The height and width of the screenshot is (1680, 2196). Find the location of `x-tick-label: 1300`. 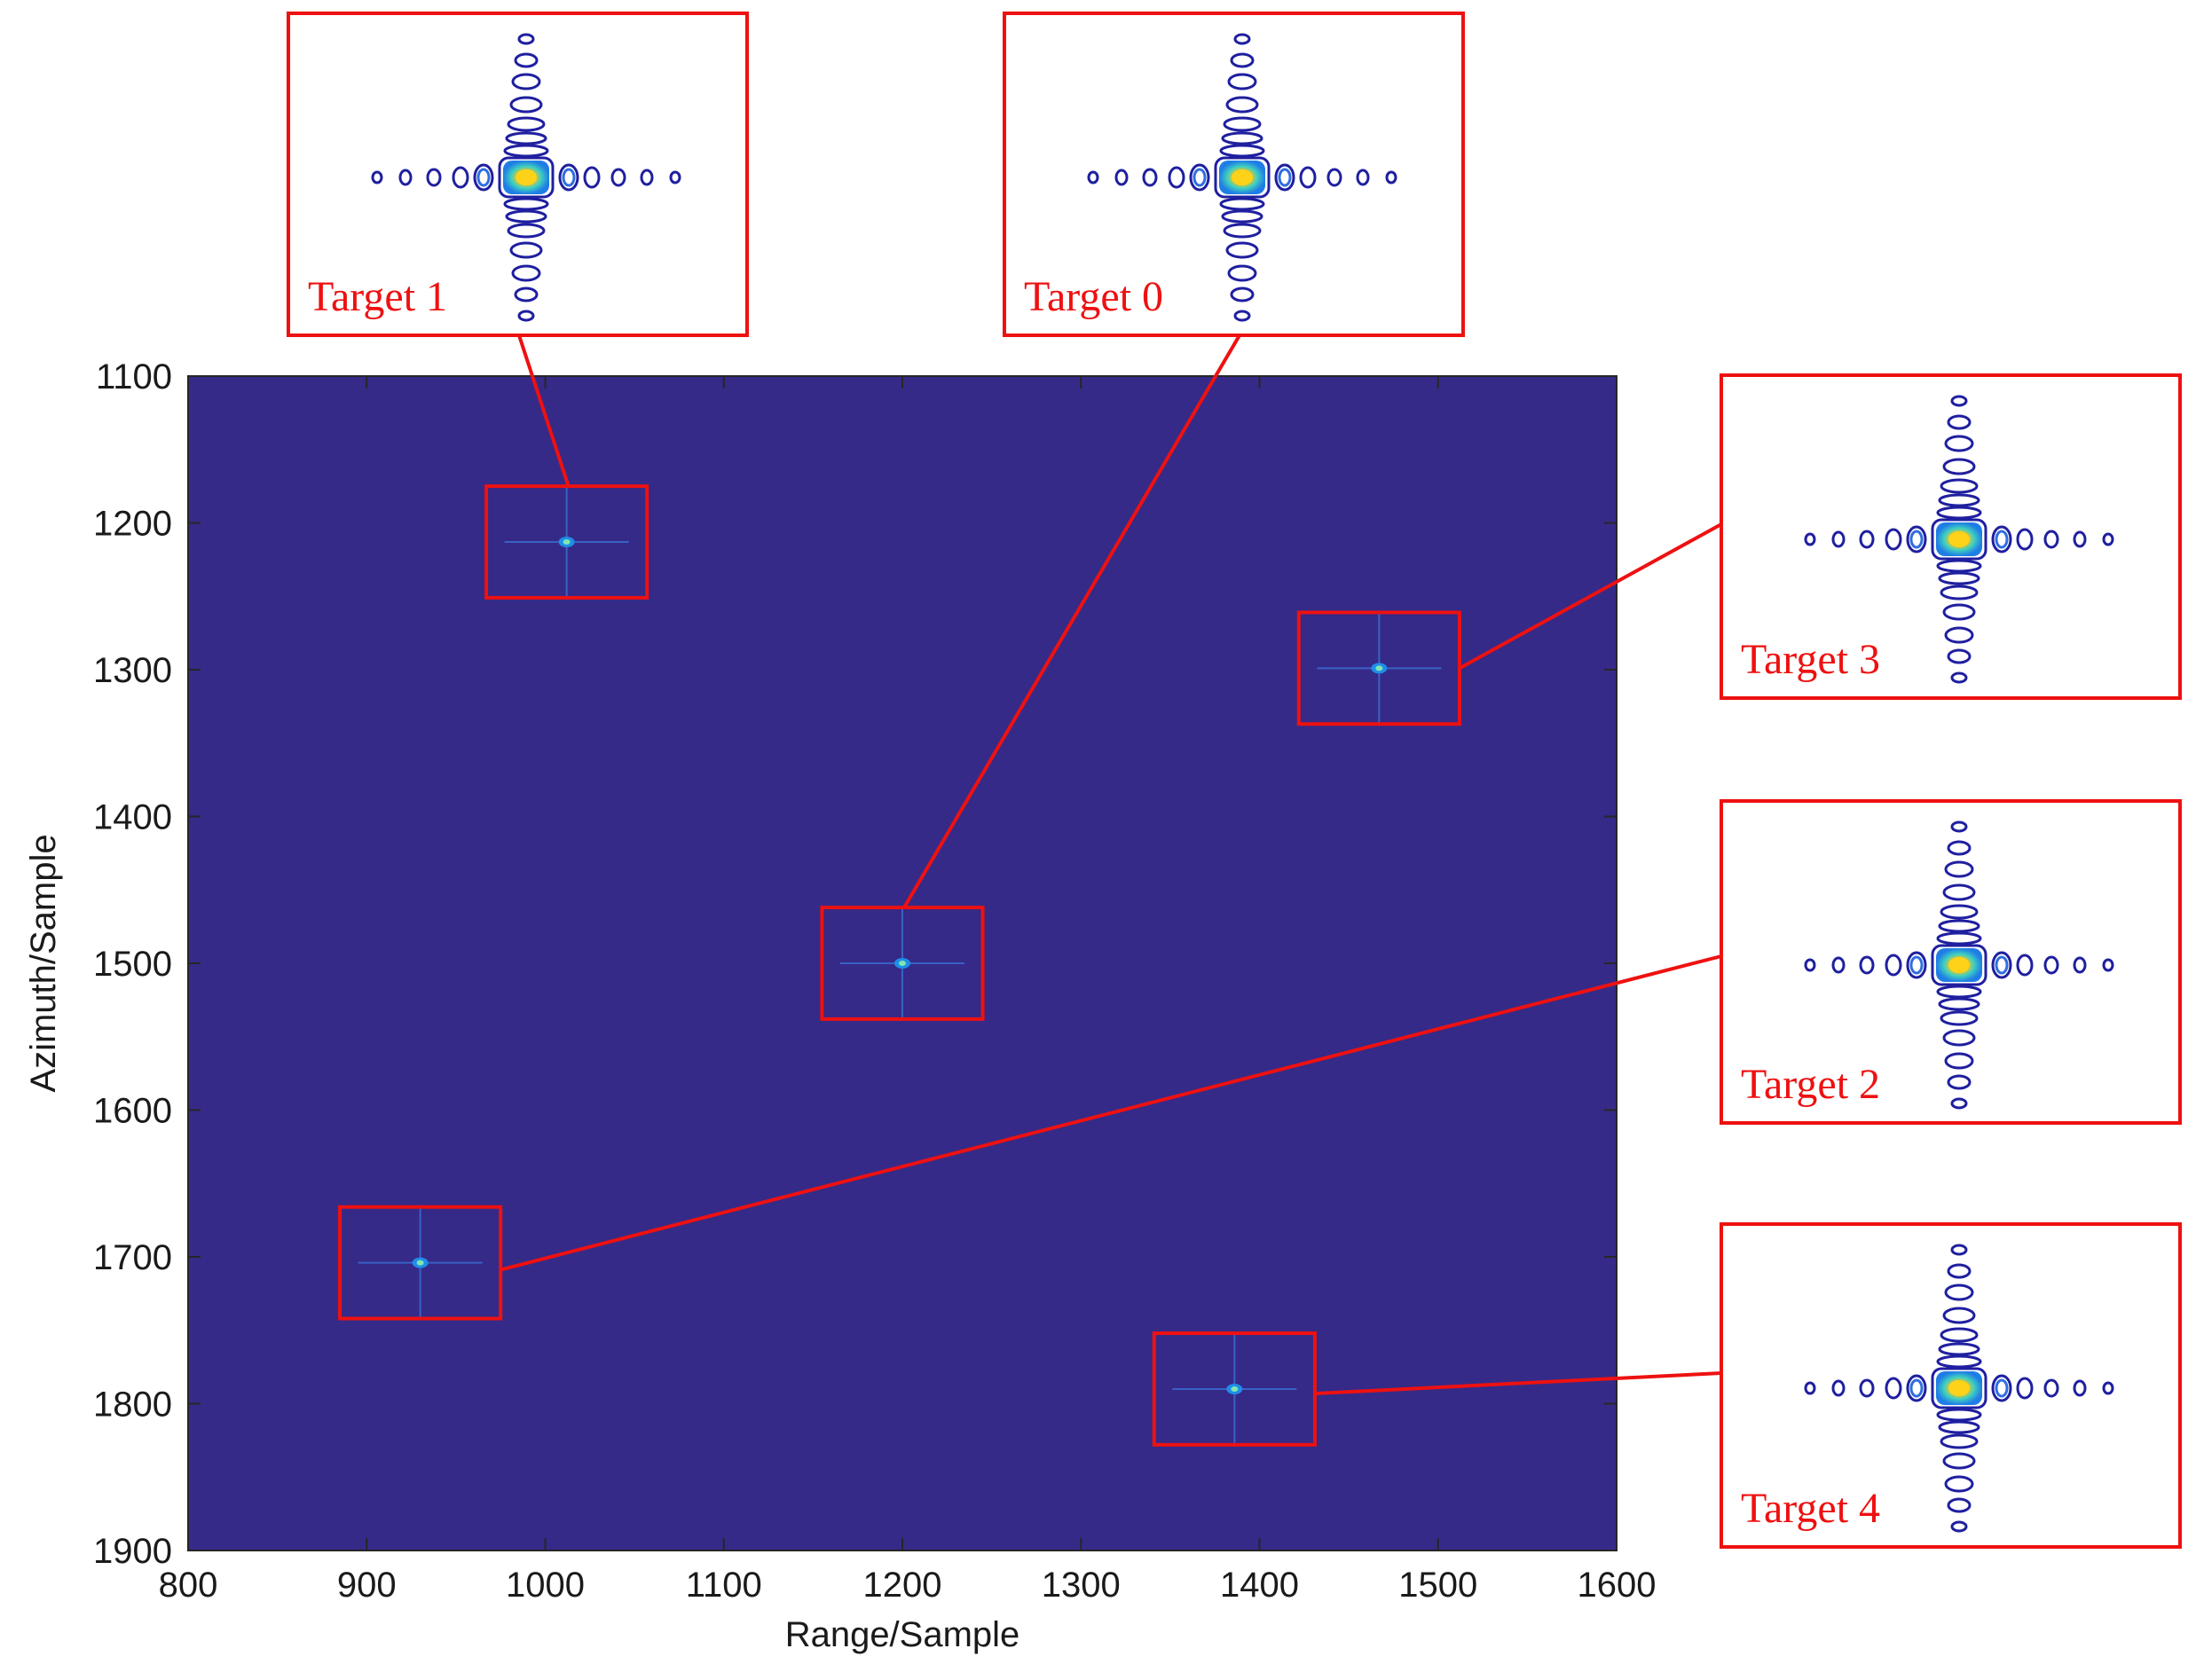

x-tick-label: 1300 is located at coordinates (1081, 1585).